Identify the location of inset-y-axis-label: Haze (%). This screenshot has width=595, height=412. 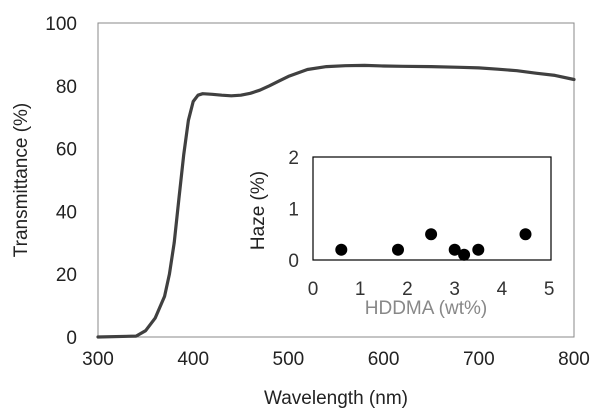
(258, 210).